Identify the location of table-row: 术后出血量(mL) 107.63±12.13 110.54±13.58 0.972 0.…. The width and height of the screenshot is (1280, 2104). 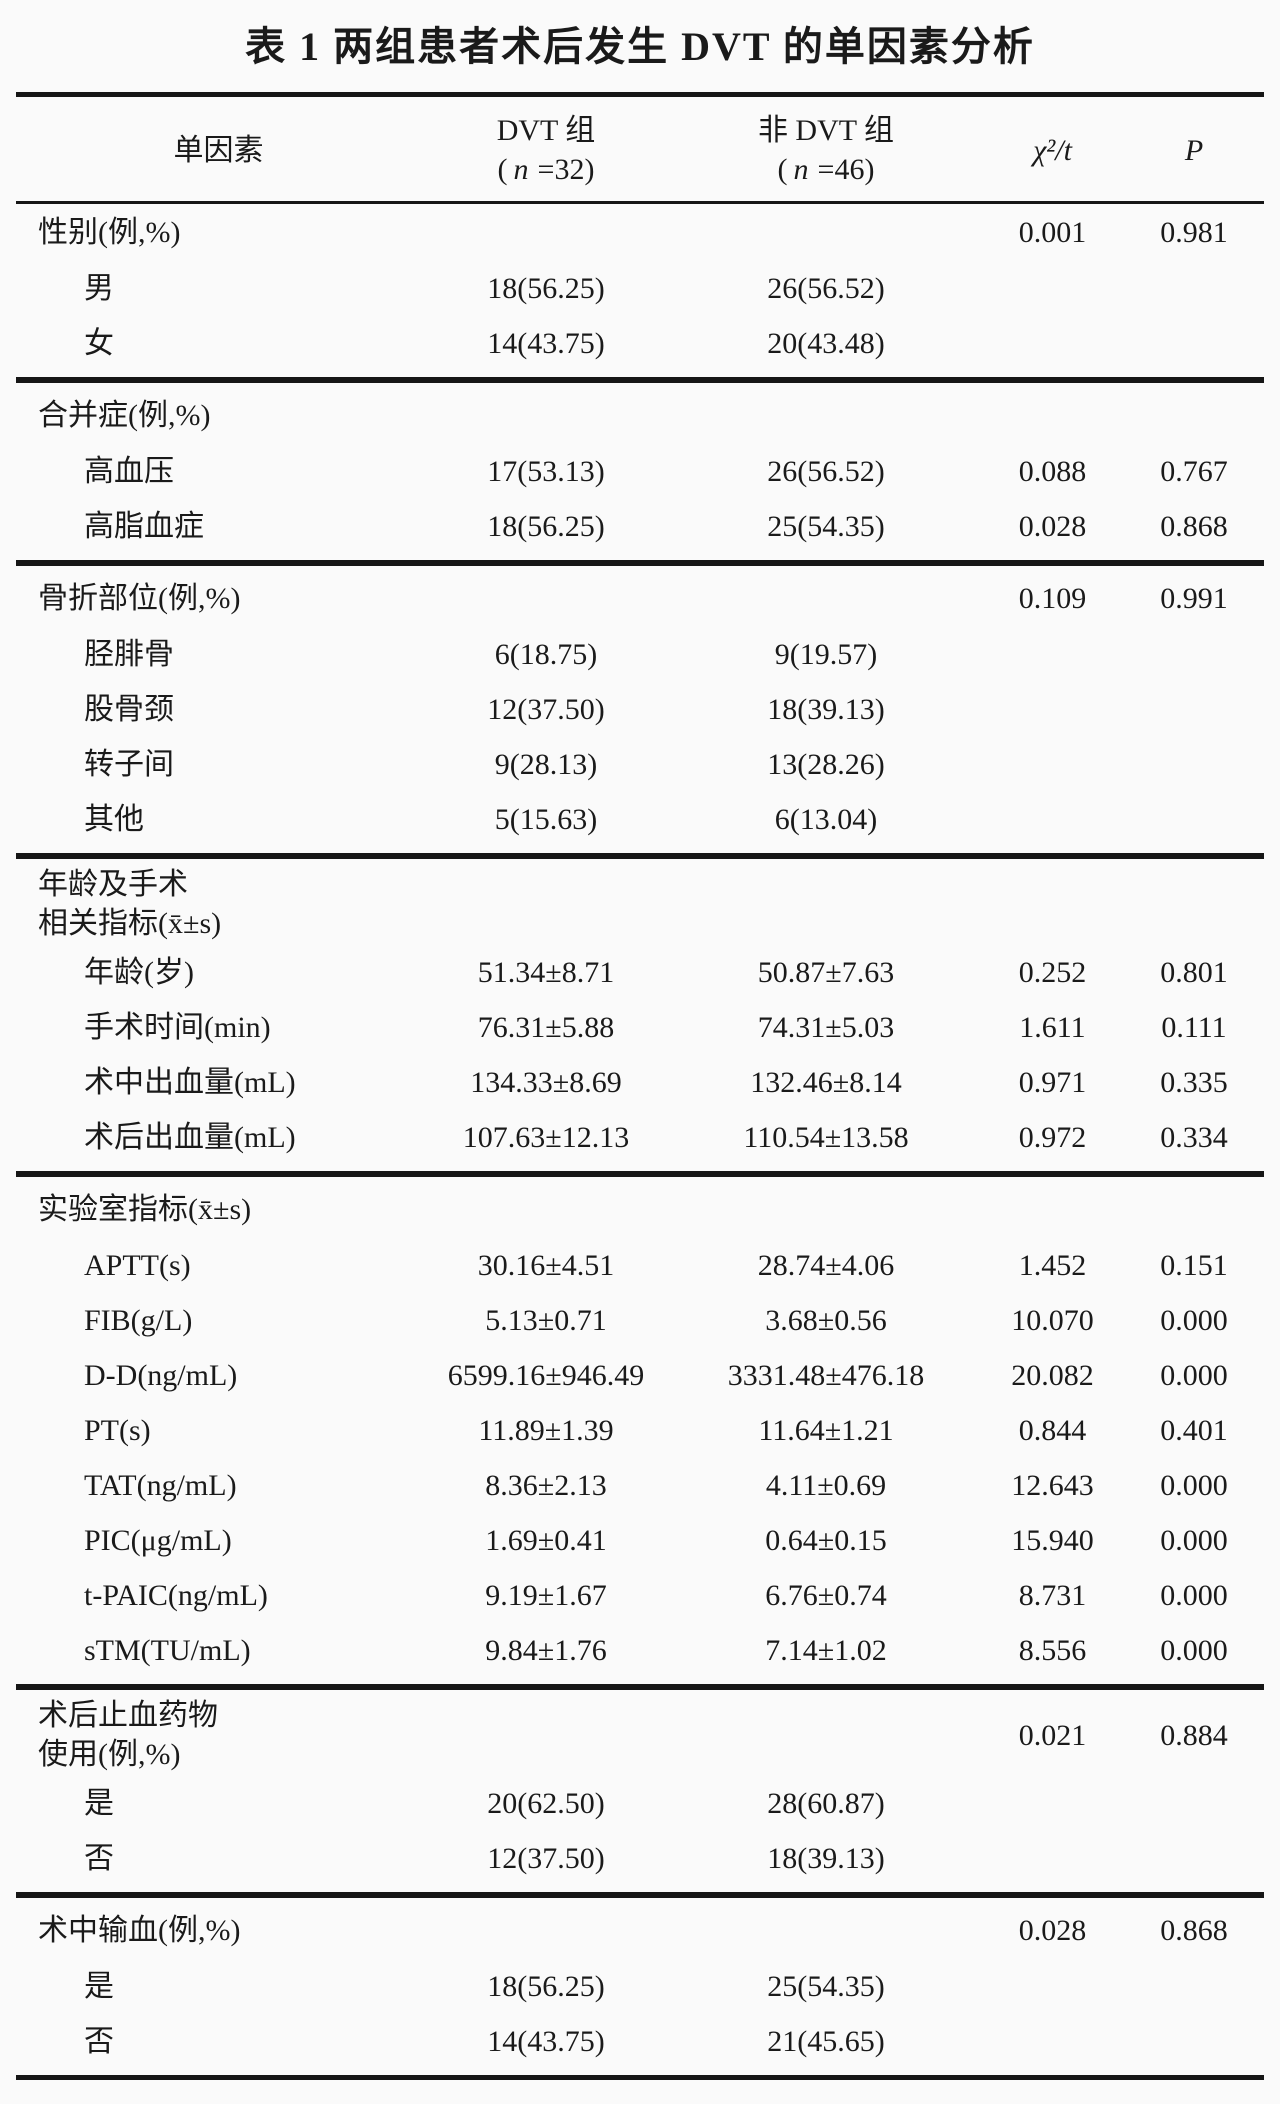
(640, 1137).